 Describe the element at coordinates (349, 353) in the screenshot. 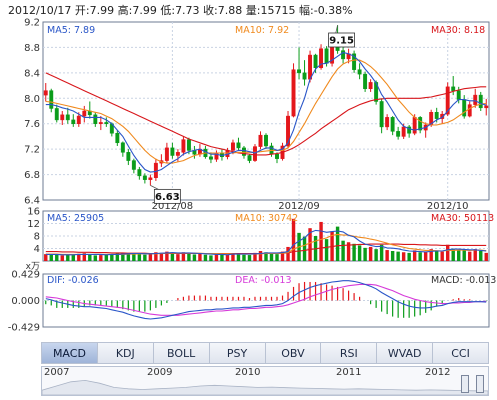

I see `tab-rsi: RSI` at that location.